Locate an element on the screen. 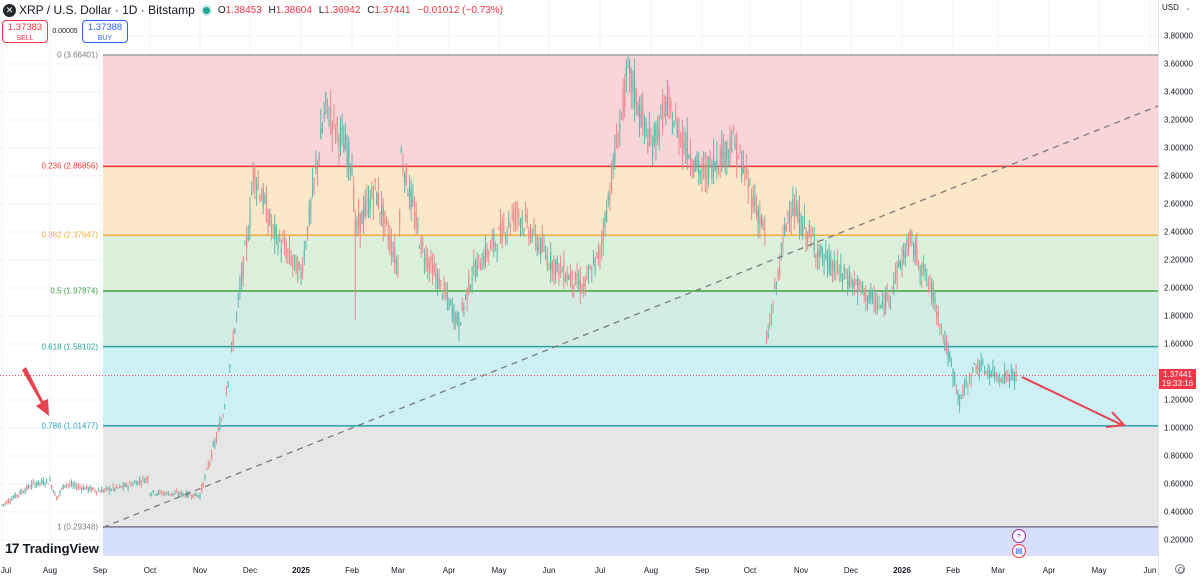 The image size is (1200, 576). spread-value: 0.00005 is located at coordinates (65, 31).